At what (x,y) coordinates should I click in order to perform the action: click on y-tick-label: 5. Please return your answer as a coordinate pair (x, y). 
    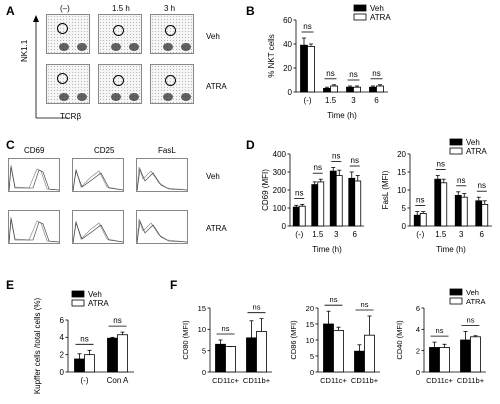
    Looking at the image, I should click on (404, 208).